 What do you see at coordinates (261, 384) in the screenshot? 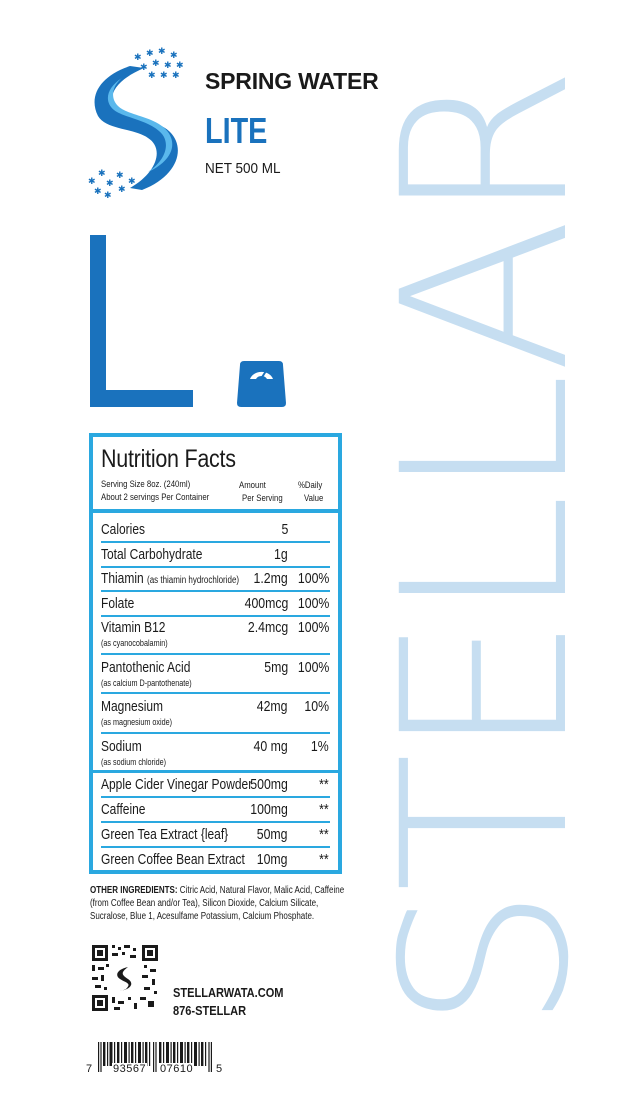
I see `weighing-scale-icon` at bounding box center [261, 384].